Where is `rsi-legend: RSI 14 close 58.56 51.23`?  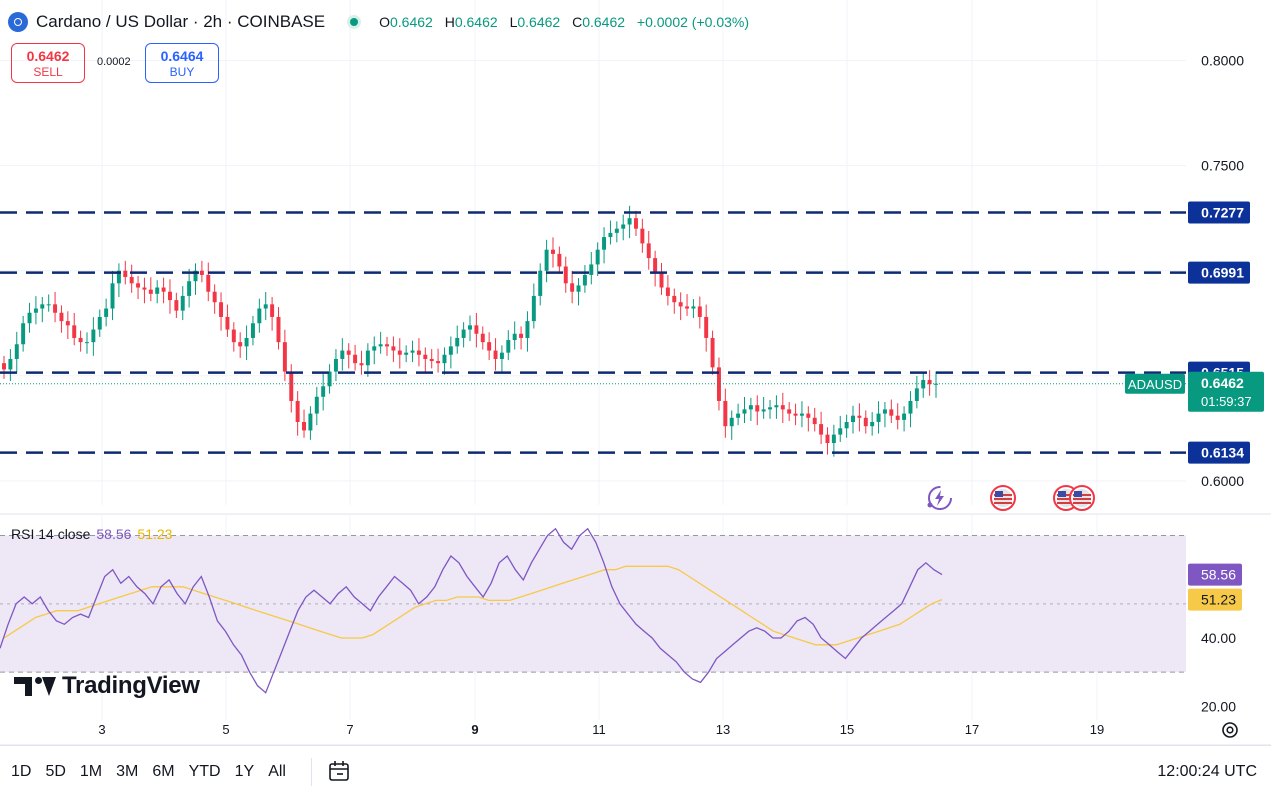
rsi-legend: RSI 14 close 58.56 51.23 is located at coordinates (91, 534).